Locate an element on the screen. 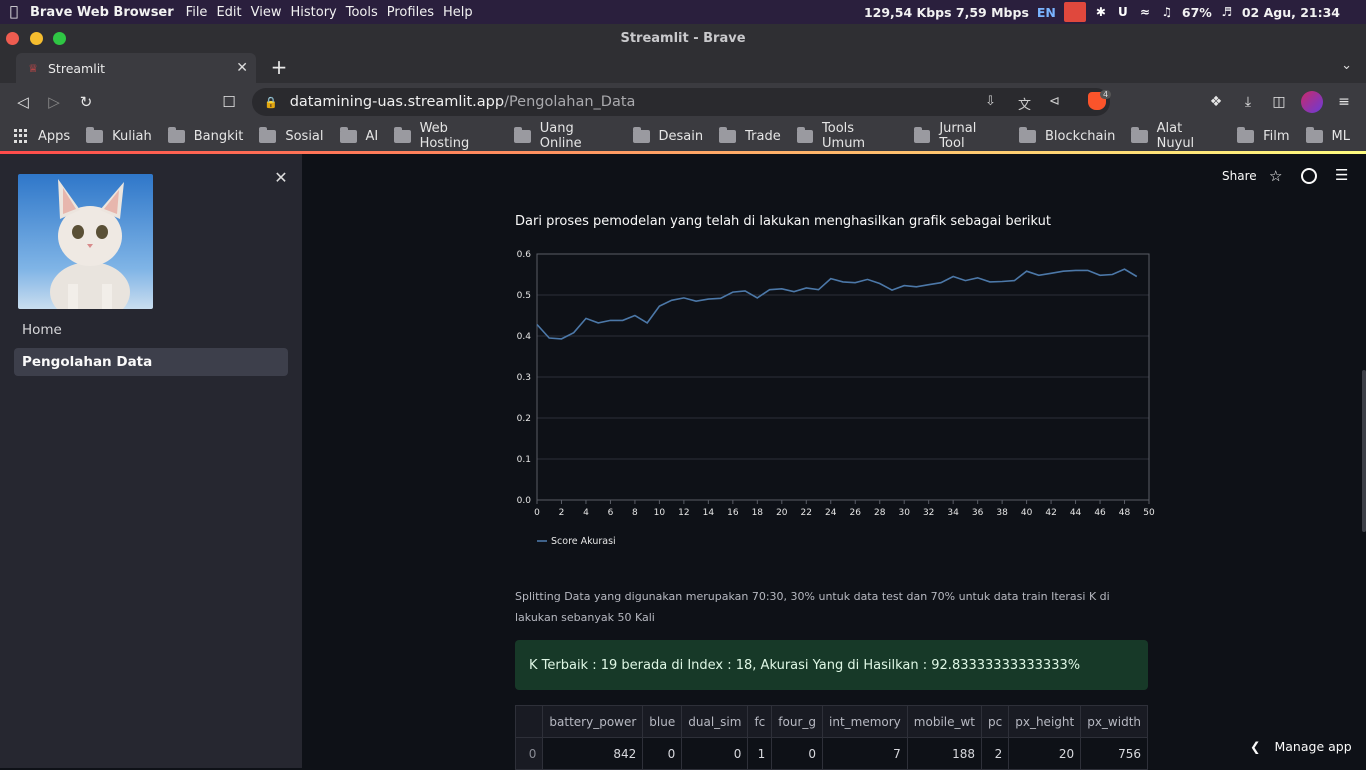  bookmark-folder: Bangkit is located at coordinates (205, 135).